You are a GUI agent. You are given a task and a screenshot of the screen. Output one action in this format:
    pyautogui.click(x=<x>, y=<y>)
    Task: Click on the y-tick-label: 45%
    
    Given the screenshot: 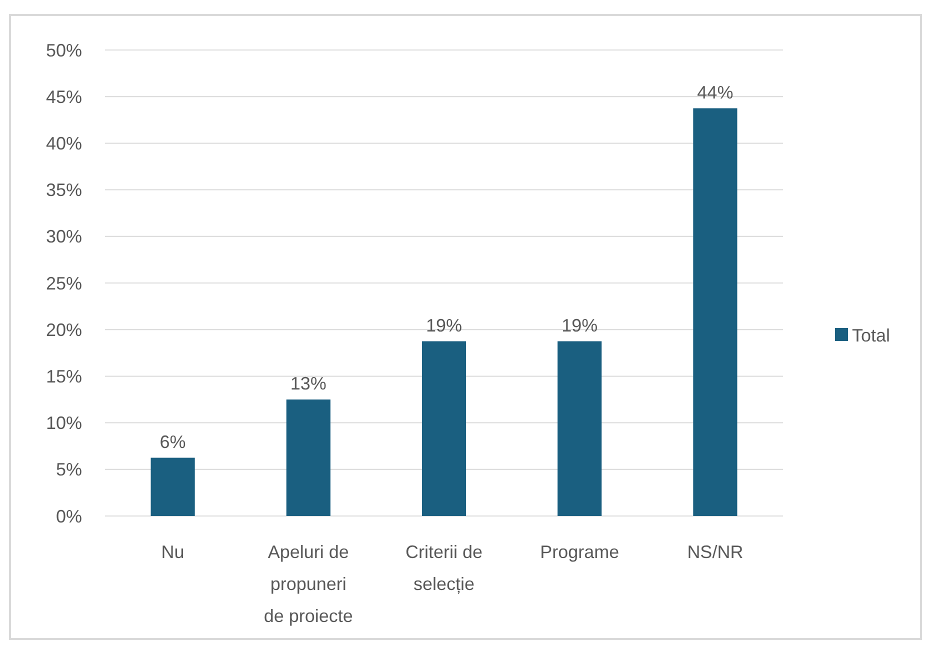 What is the action you would take?
    pyautogui.click(x=64, y=96)
    